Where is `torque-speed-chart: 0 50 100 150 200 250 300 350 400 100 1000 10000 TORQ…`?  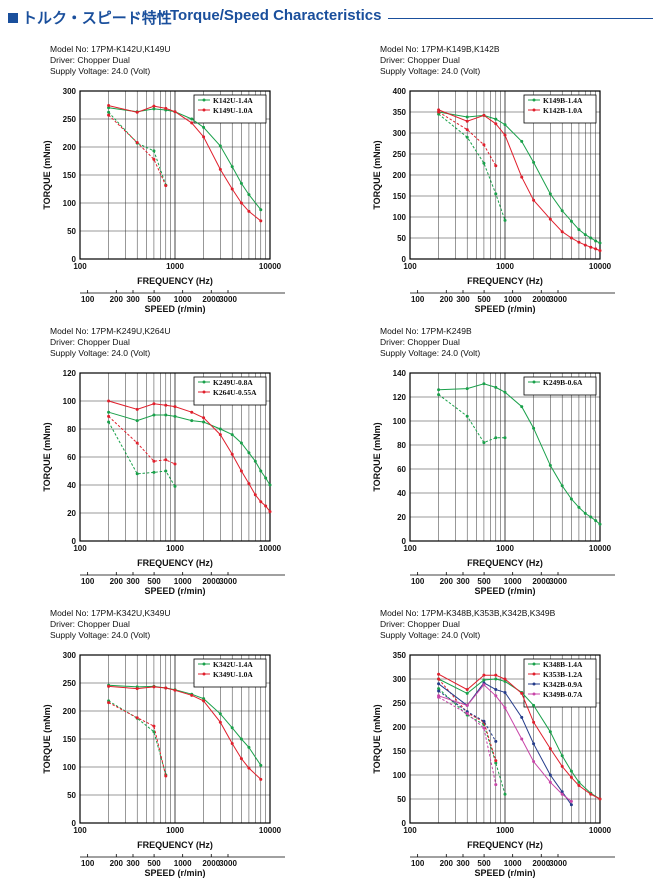 torque-speed-chart: 0 50 100 150 200 250 300 350 400 100 1000 10000 TORQ… is located at coordinates (493, 200).